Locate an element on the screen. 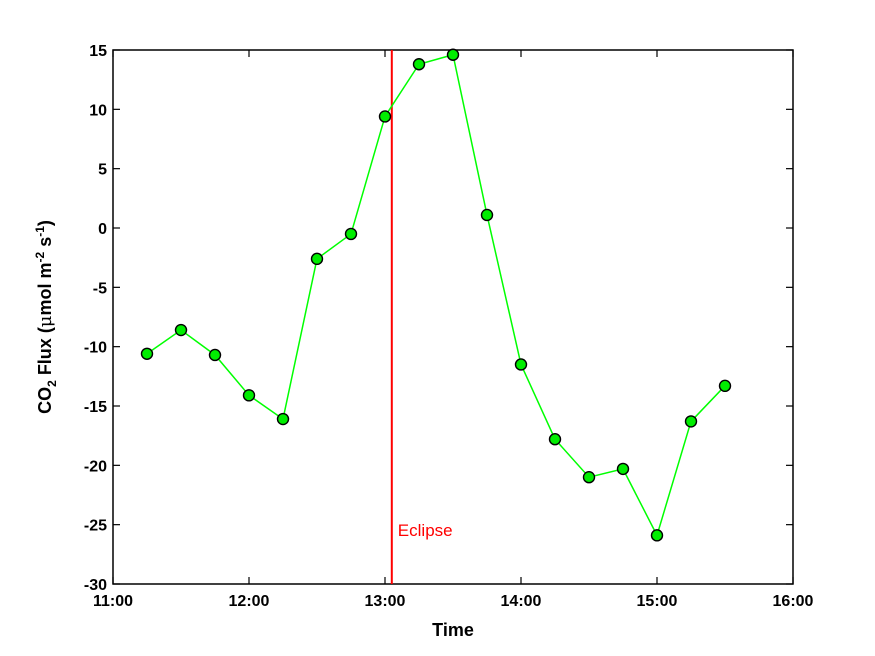 The width and height of the screenshot is (875, 656). y-tick-label: -10 is located at coordinates (95, 348).